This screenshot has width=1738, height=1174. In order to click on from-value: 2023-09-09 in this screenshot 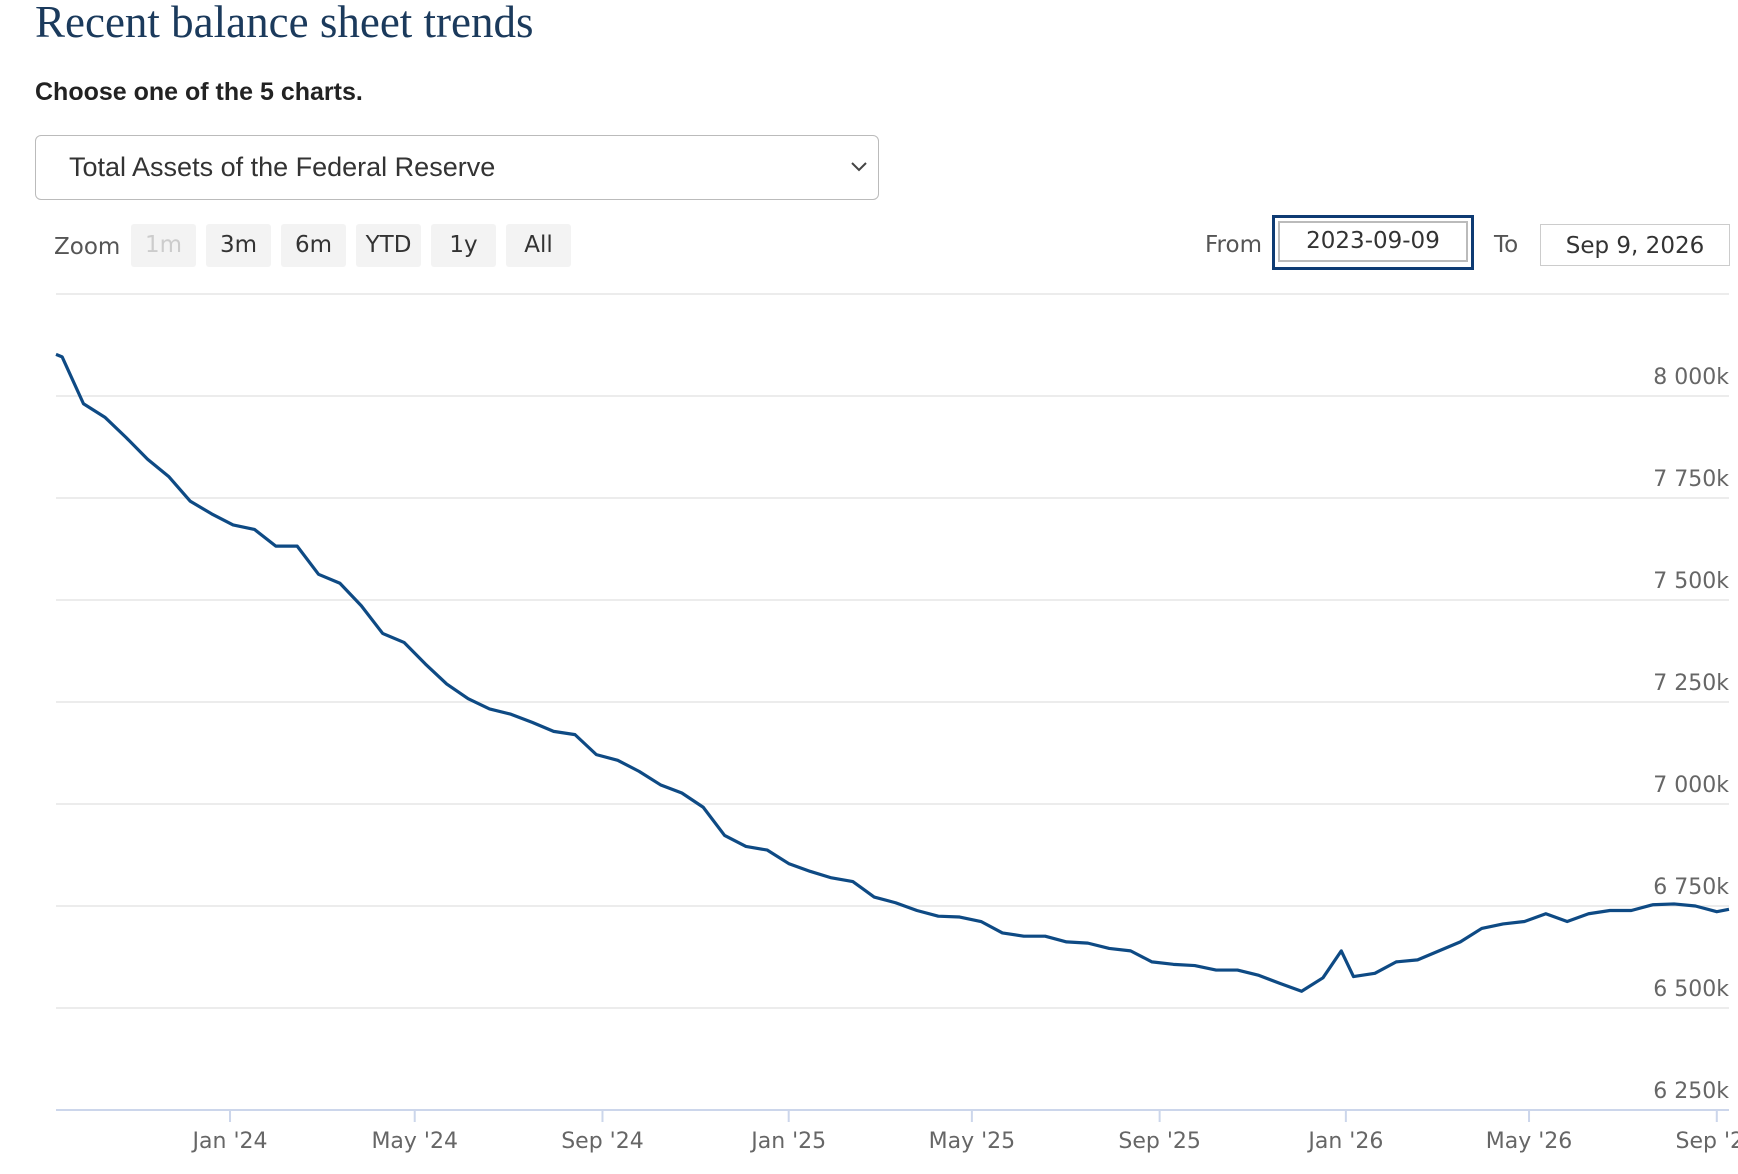, I will do `click(1373, 241)`.